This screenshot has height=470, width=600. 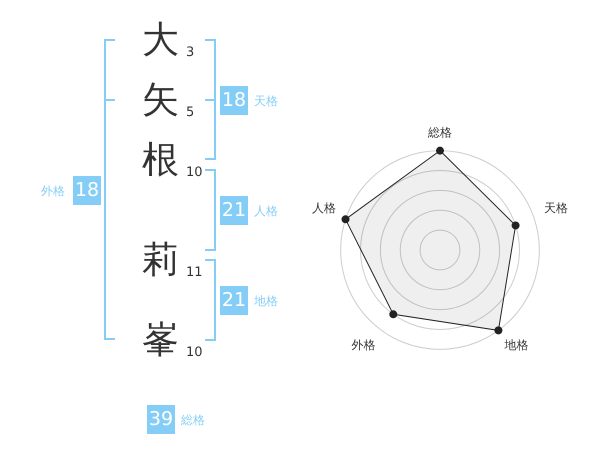 What do you see at coordinates (160, 339) in the screenshot?
I see `category-label: 峯` at bounding box center [160, 339].